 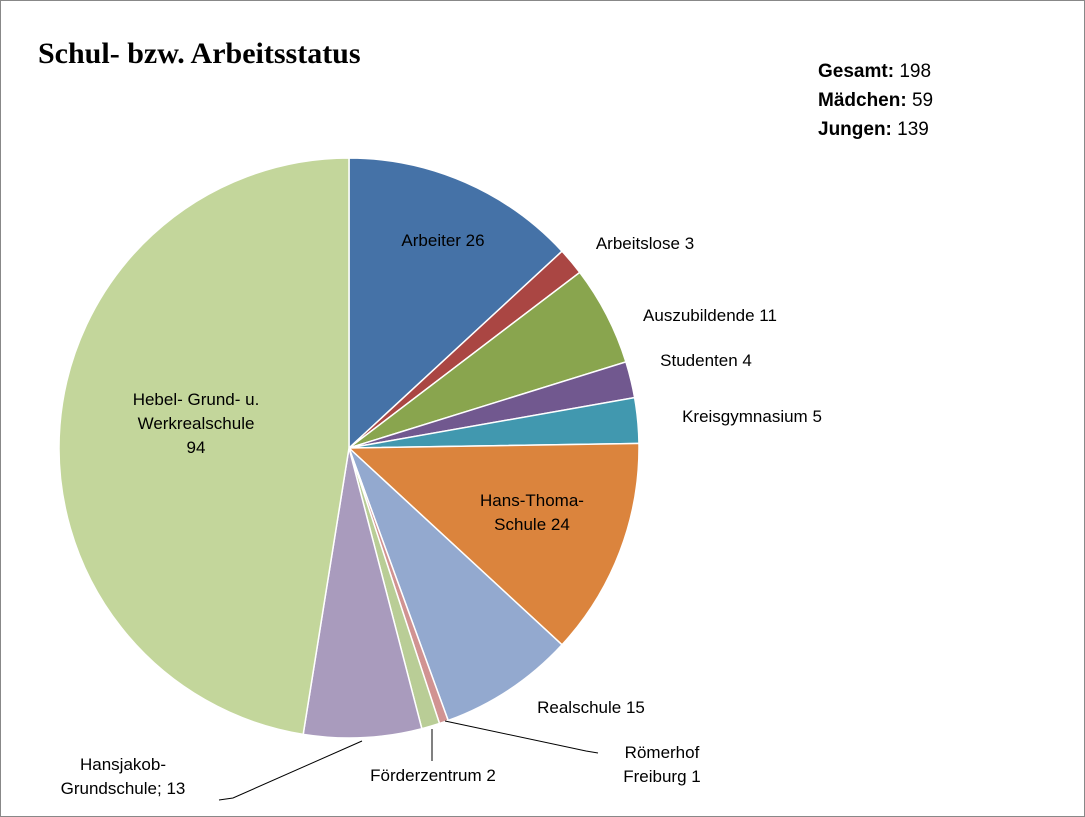 I want to click on slice-category: Arbeitslose, so click(x=637, y=243).